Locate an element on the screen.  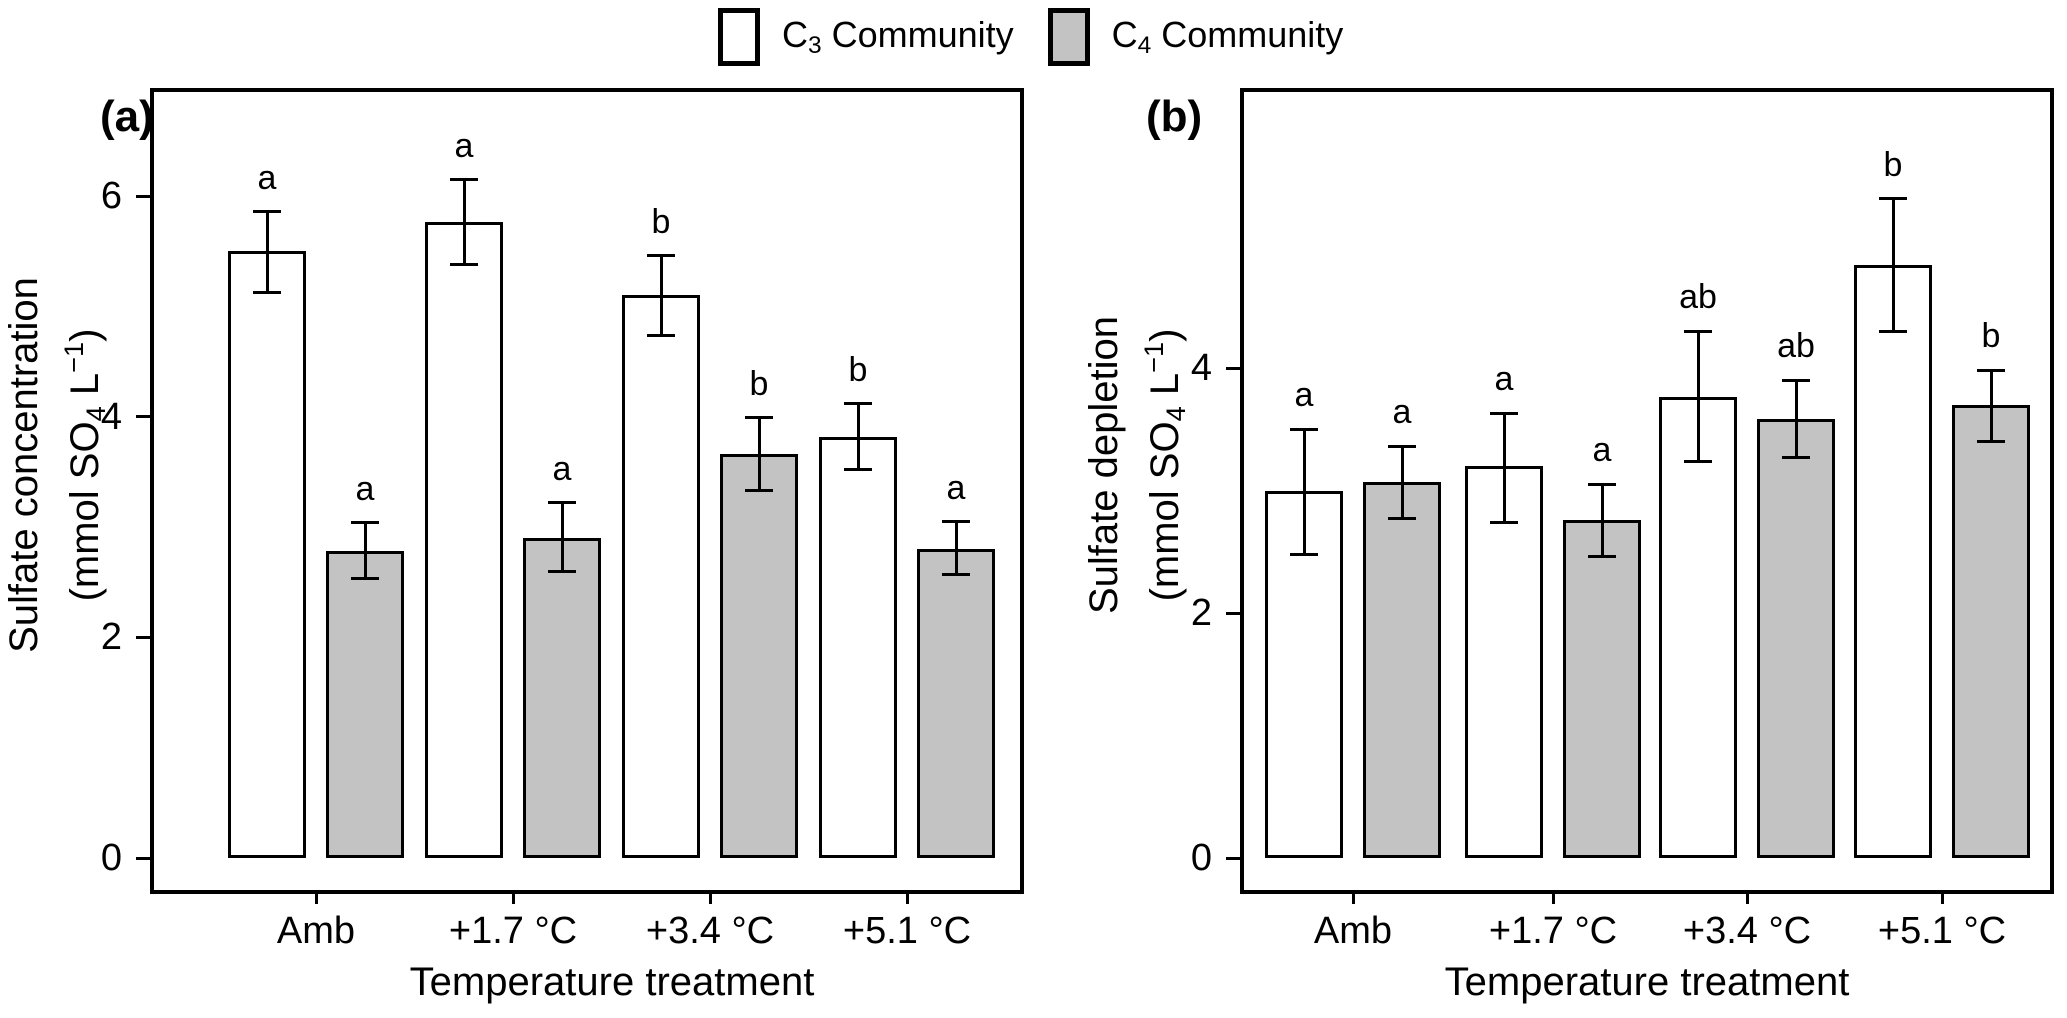
legend-item-c4: C4 Community is located at coordinates (1195, 37).